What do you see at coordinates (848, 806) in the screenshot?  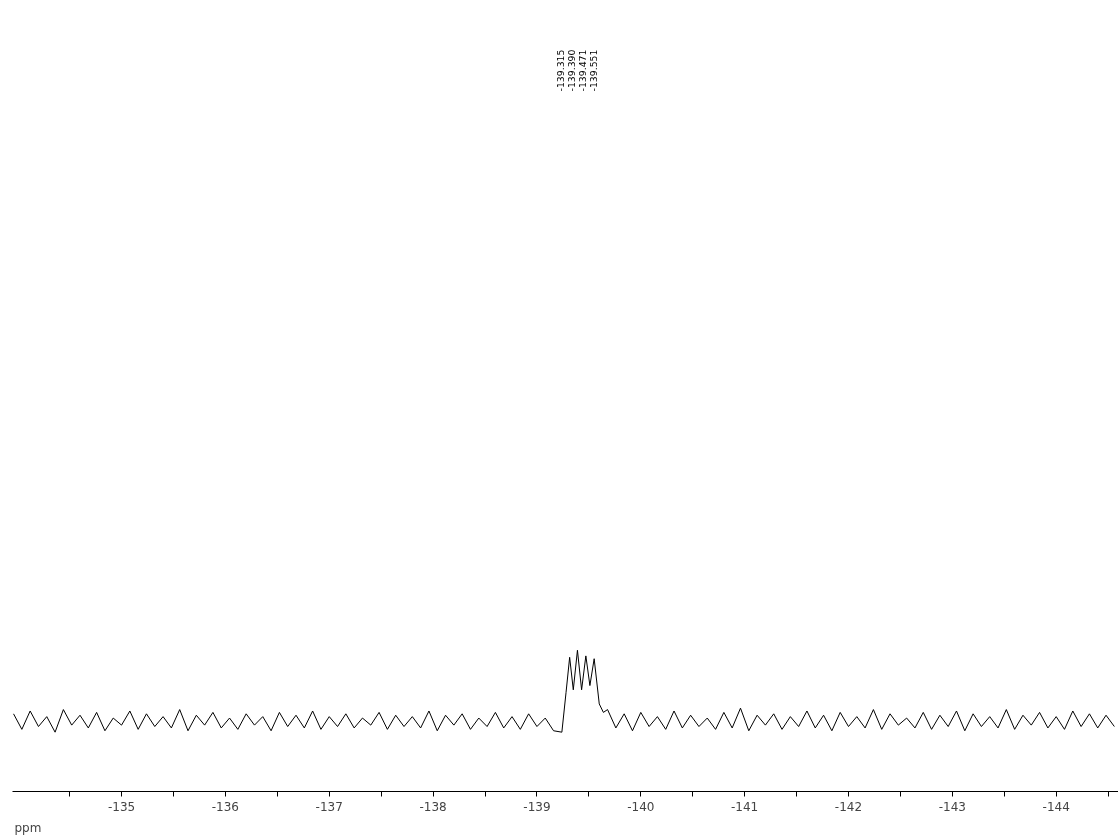 I see `x-tick-label: -142` at bounding box center [848, 806].